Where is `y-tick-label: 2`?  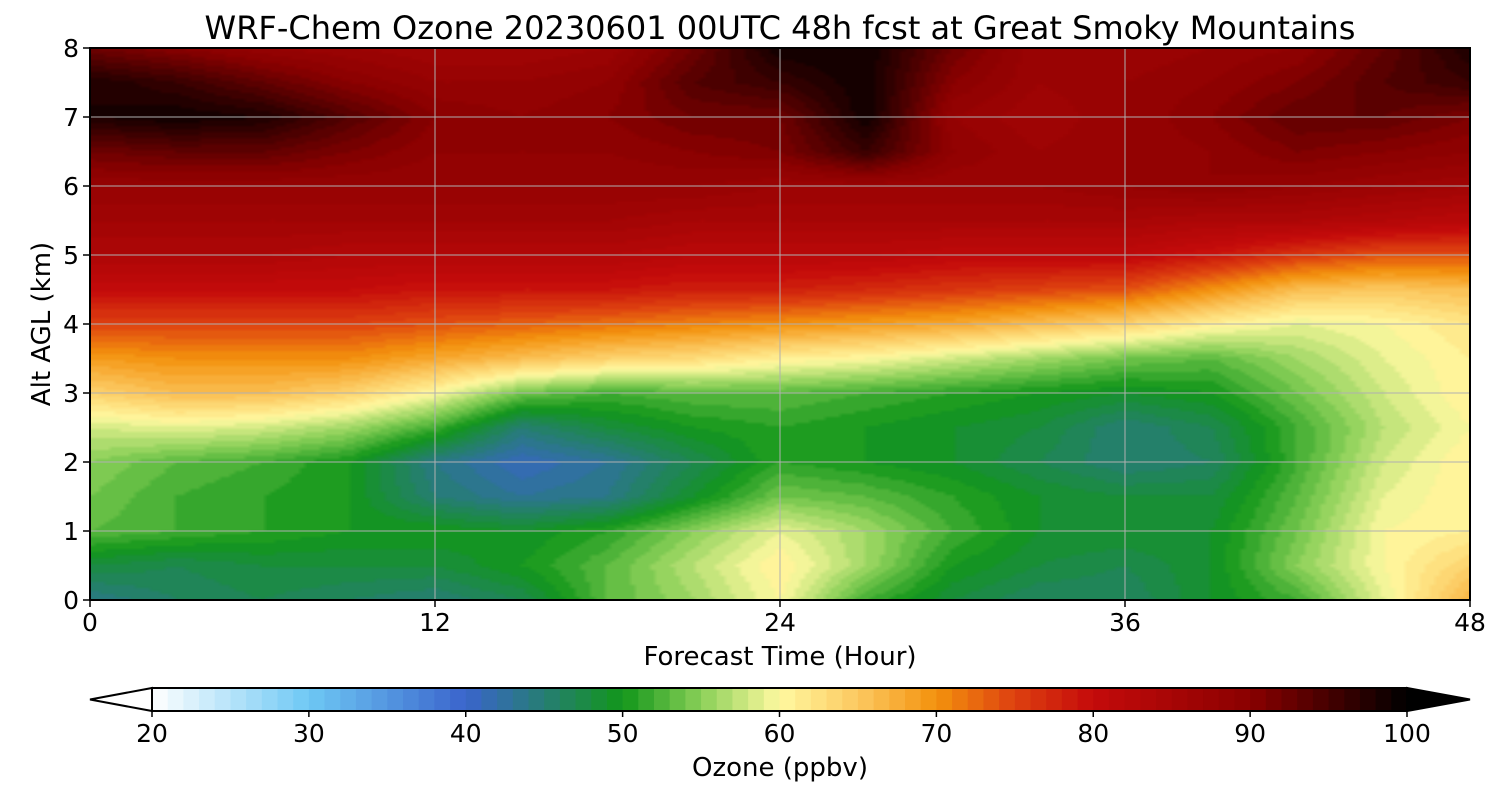 y-tick-label: 2 is located at coordinates (71, 462).